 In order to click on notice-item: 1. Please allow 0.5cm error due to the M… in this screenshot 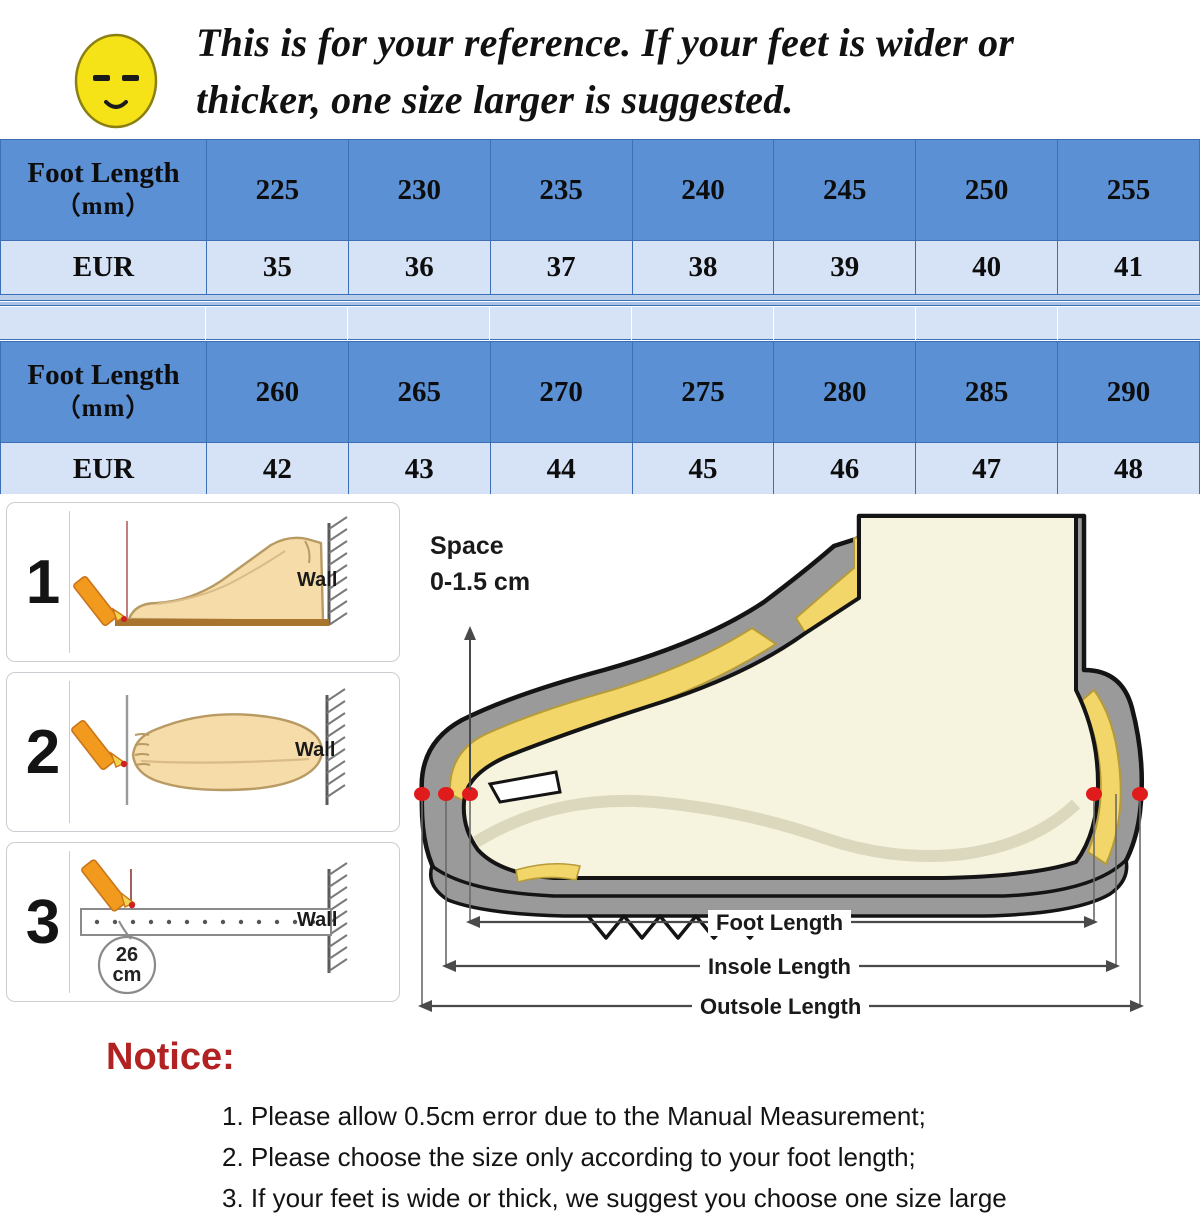, I will do `click(574, 1116)`.